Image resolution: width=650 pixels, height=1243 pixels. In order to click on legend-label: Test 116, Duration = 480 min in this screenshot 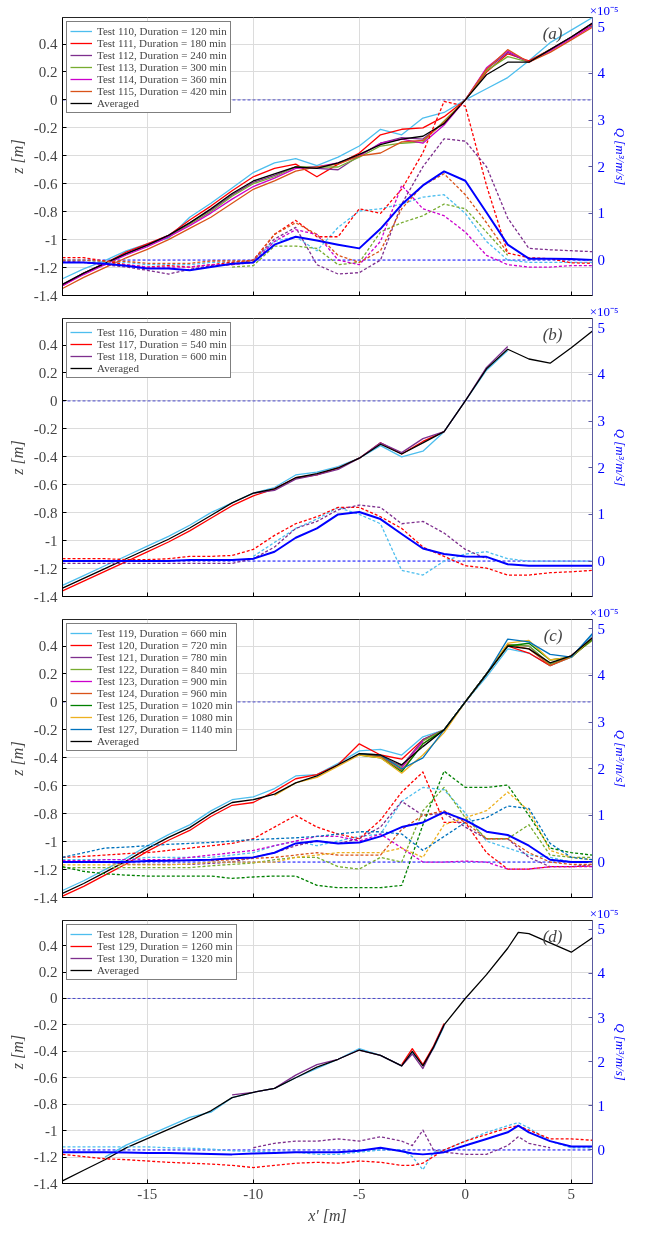, I will do `click(162, 332)`.